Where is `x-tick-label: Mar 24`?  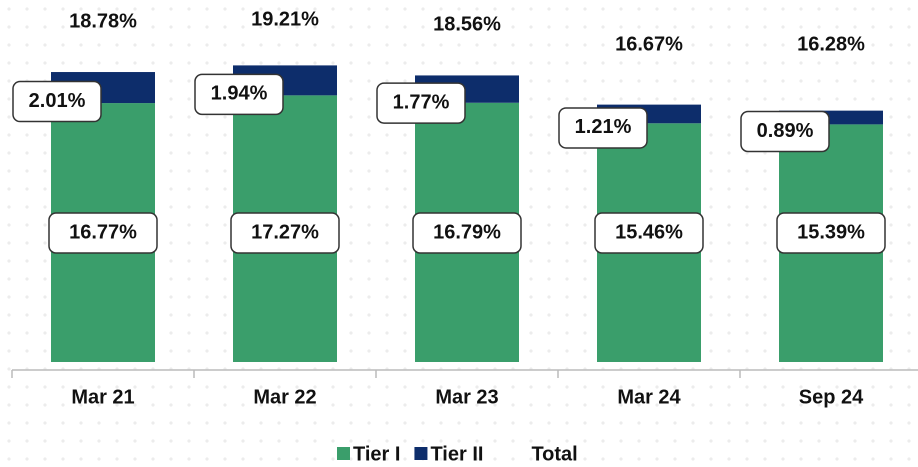 x-tick-label: Mar 24 is located at coordinates (649, 397).